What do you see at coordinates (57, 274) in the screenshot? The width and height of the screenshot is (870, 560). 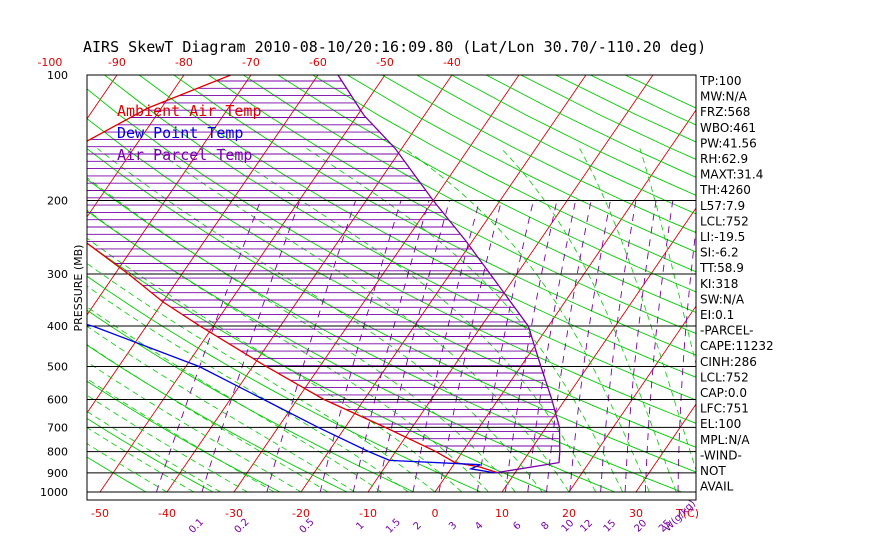 I see `pressure-tick-label: 300` at bounding box center [57, 274].